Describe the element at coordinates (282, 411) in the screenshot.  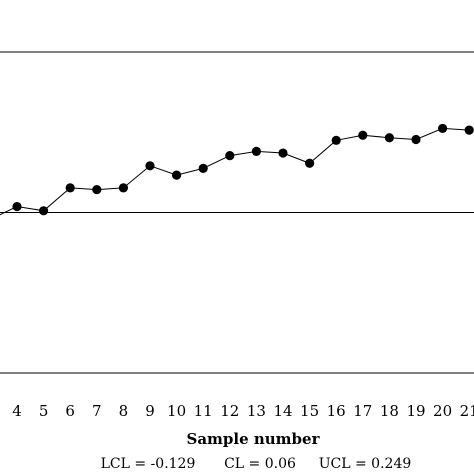
I see `x-tick-label: 14` at that location.